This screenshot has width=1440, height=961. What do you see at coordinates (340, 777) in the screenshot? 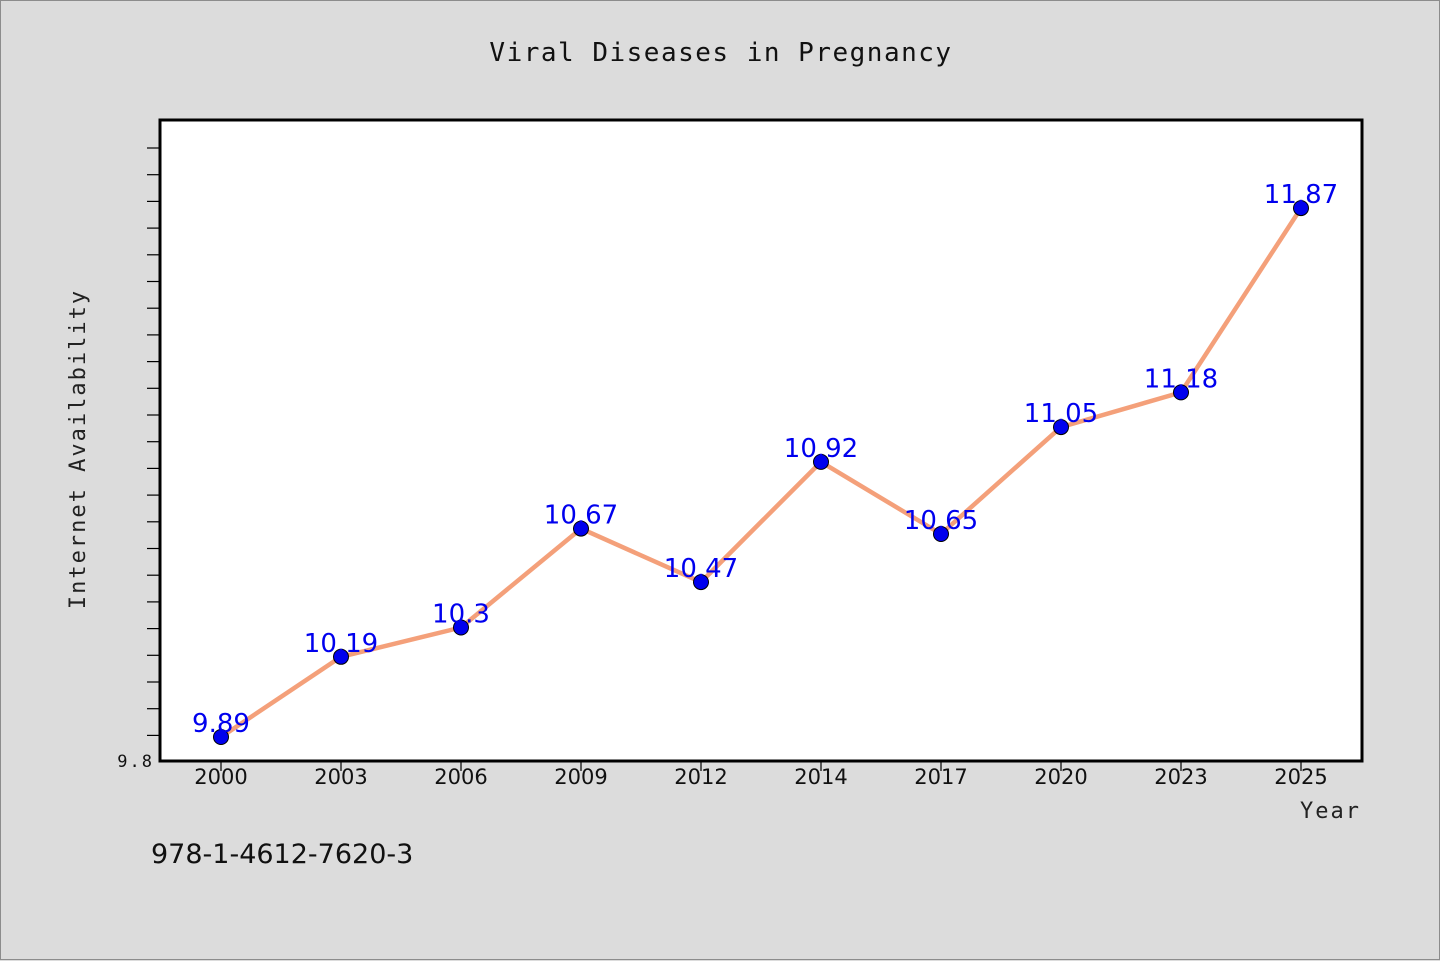
I see `x-tick-label: 2003` at bounding box center [340, 777].